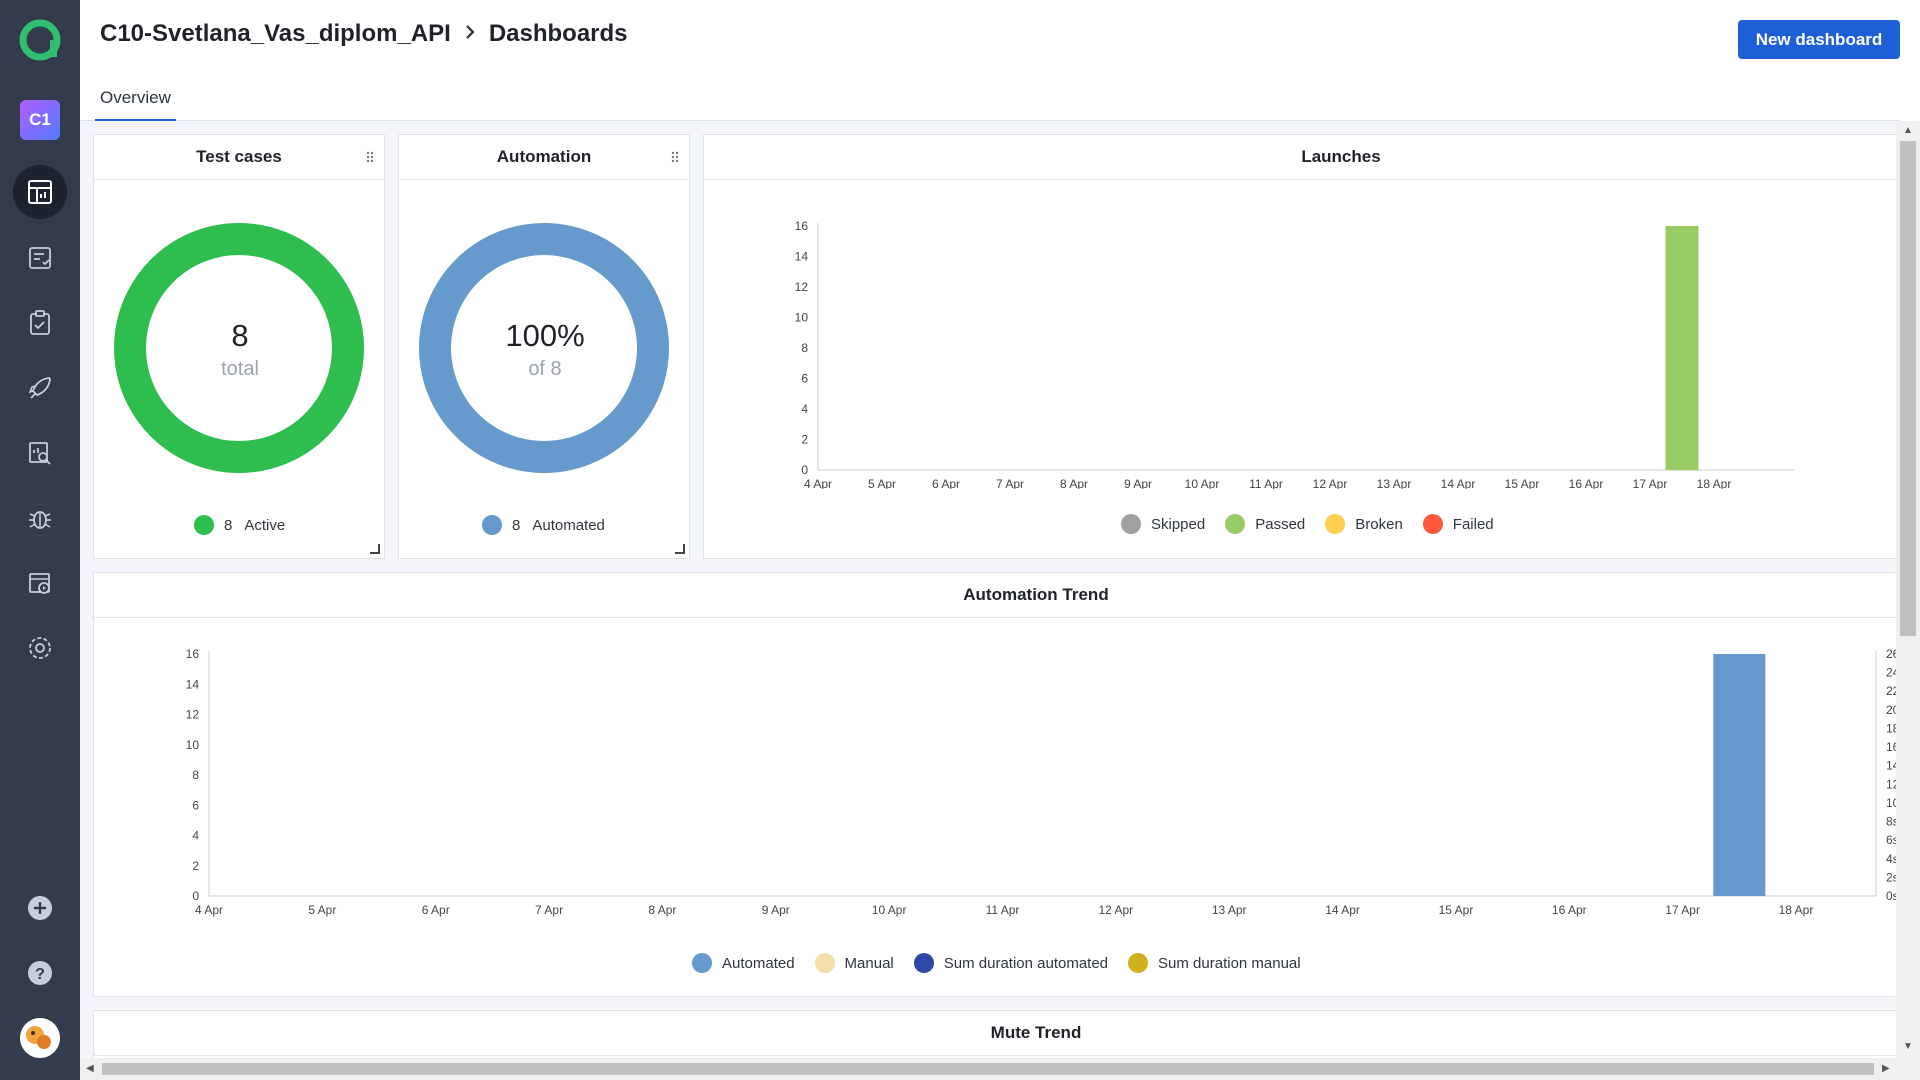  What do you see at coordinates (40, 648) in the screenshot?
I see `settings-icon` at bounding box center [40, 648].